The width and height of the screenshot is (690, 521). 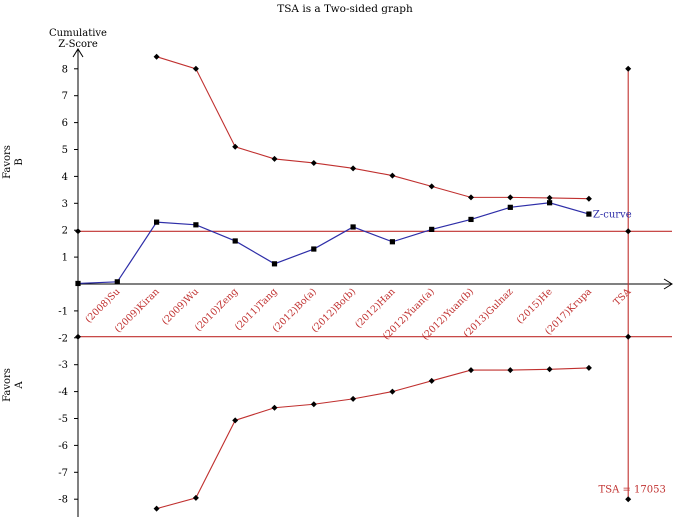 What do you see at coordinates (65, 204) in the screenshot?
I see `y-tick-label: 3` at bounding box center [65, 204].